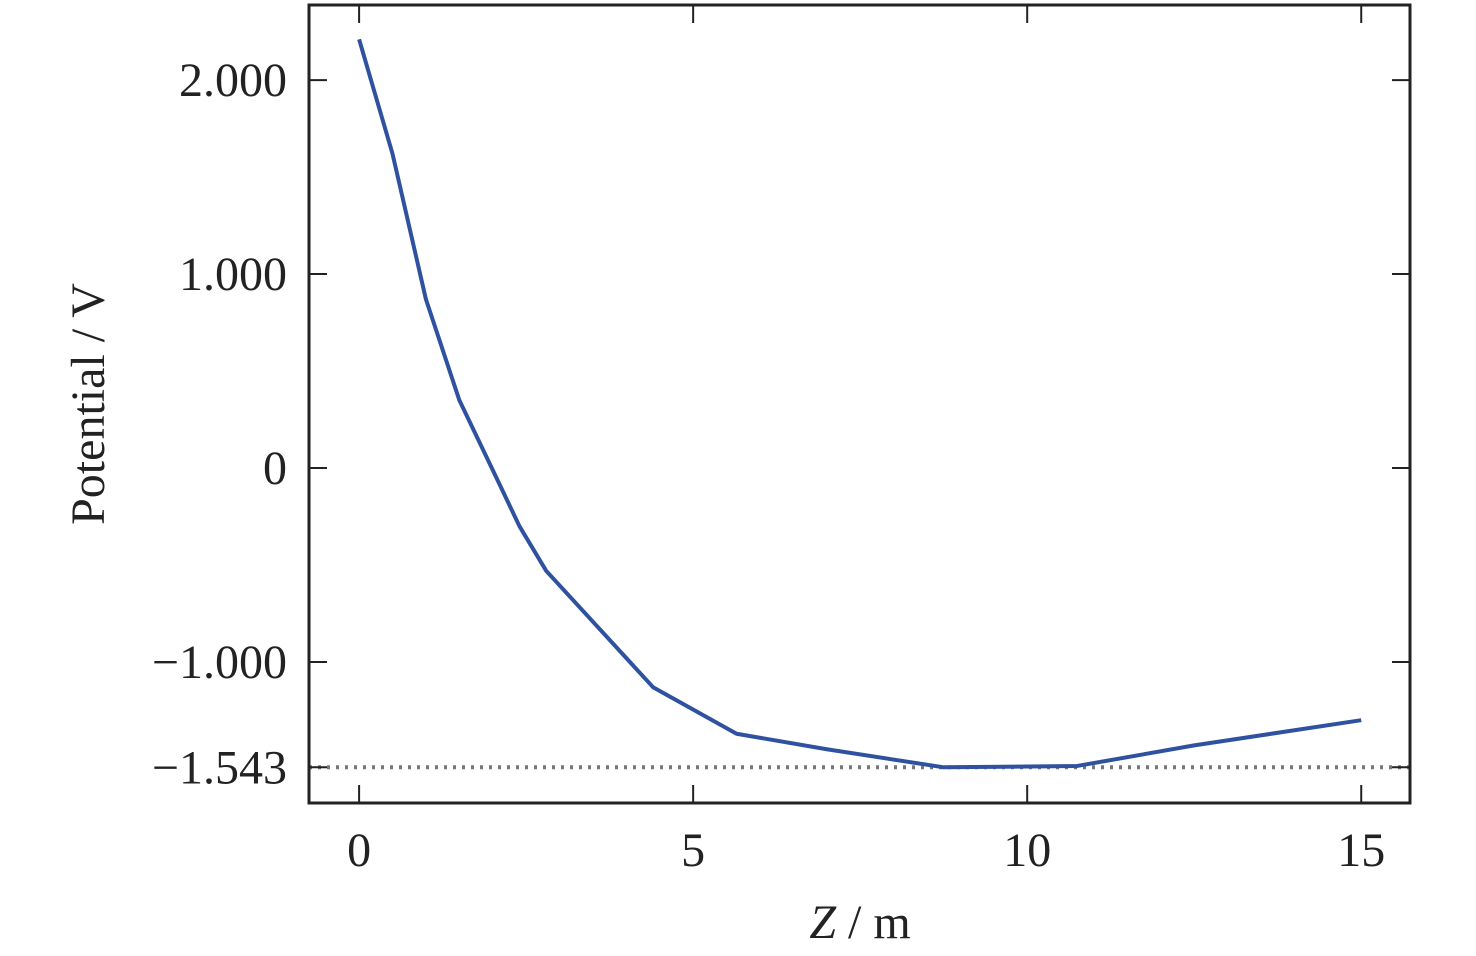 This screenshot has width=1476, height=956. I want to click on y-tick-label: 1.000, so click(233, 274).